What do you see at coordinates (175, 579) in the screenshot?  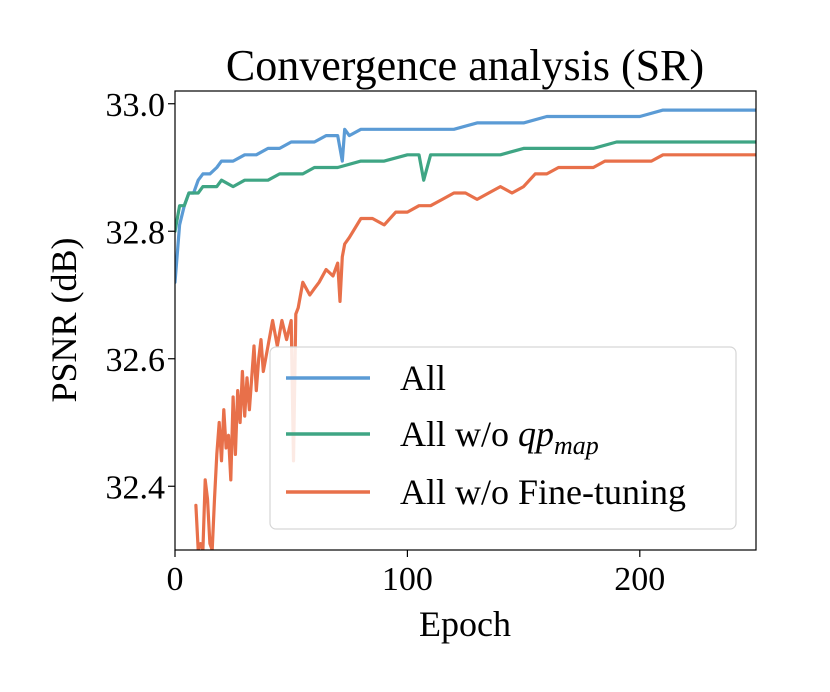 I see `x-tick-label: 0` at bounding box center [175, 579].